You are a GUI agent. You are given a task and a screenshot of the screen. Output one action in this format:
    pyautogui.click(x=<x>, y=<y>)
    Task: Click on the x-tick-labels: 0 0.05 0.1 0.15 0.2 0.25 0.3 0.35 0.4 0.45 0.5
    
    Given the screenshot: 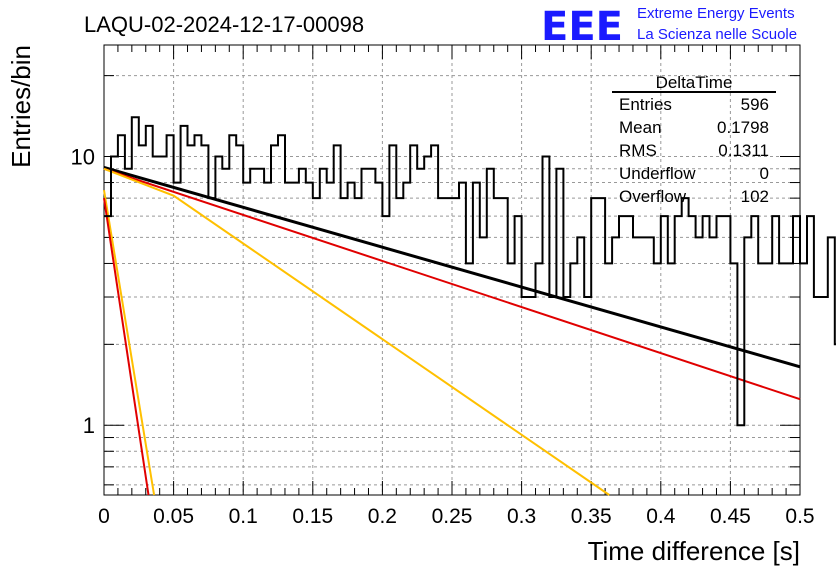 What is the action you would take?
    pyautogui.click(x=456, y=516)
    